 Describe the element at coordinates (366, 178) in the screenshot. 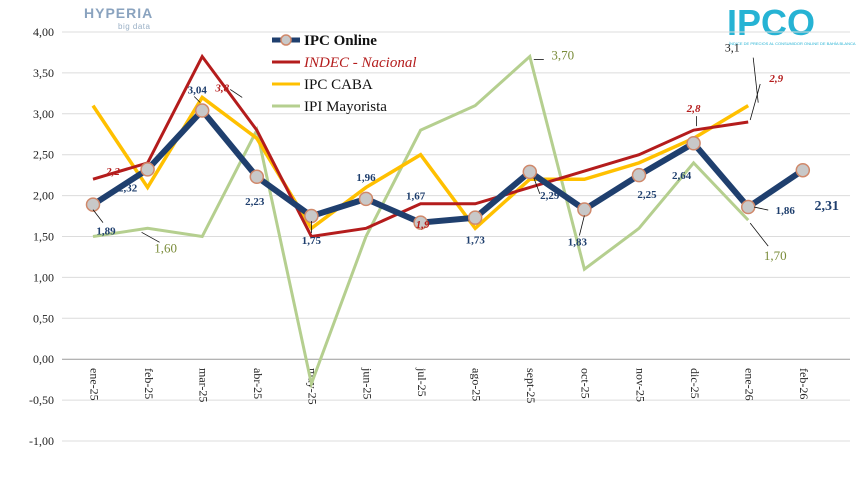

I see `data-label: 1,96` at that location.